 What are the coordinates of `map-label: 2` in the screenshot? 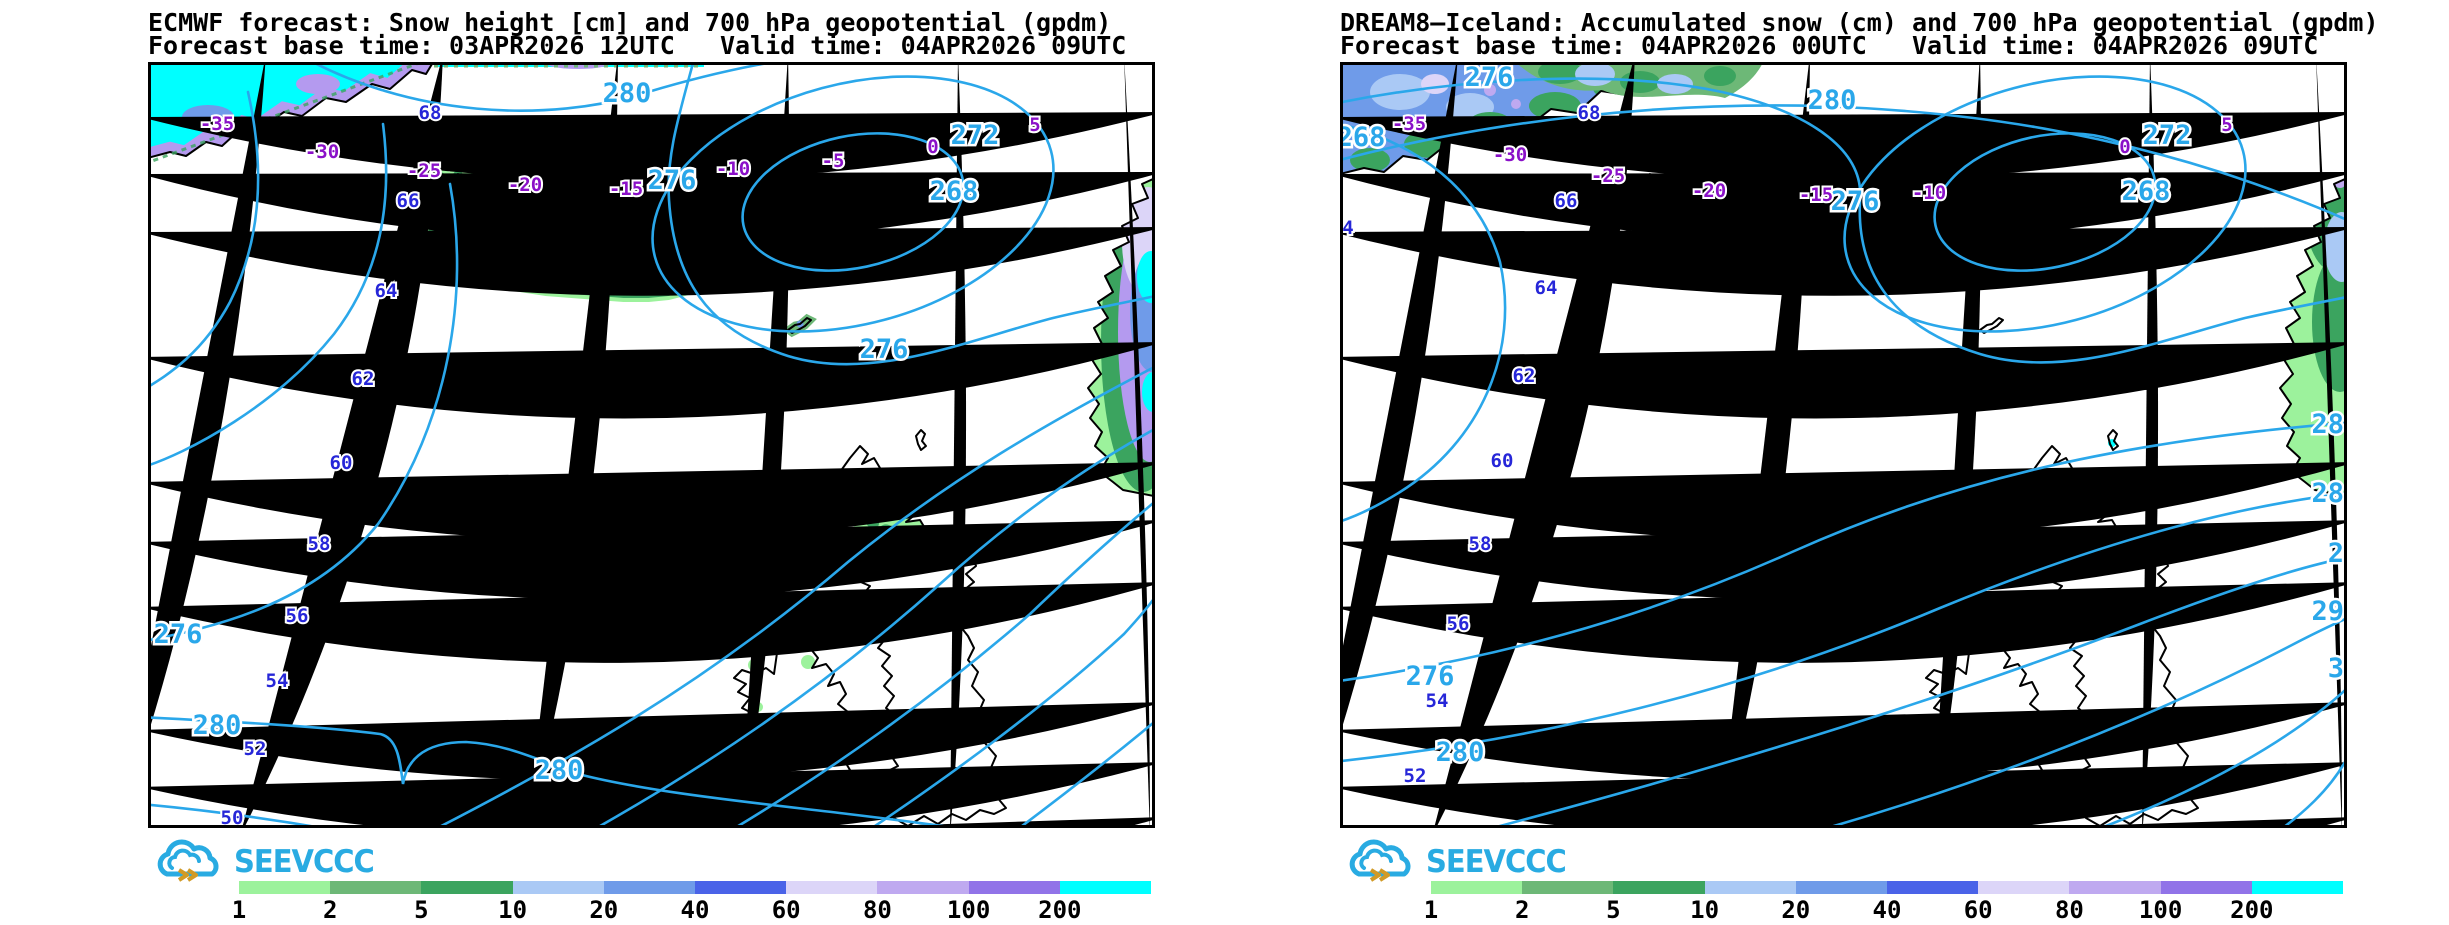 It's located at (2336, 553).